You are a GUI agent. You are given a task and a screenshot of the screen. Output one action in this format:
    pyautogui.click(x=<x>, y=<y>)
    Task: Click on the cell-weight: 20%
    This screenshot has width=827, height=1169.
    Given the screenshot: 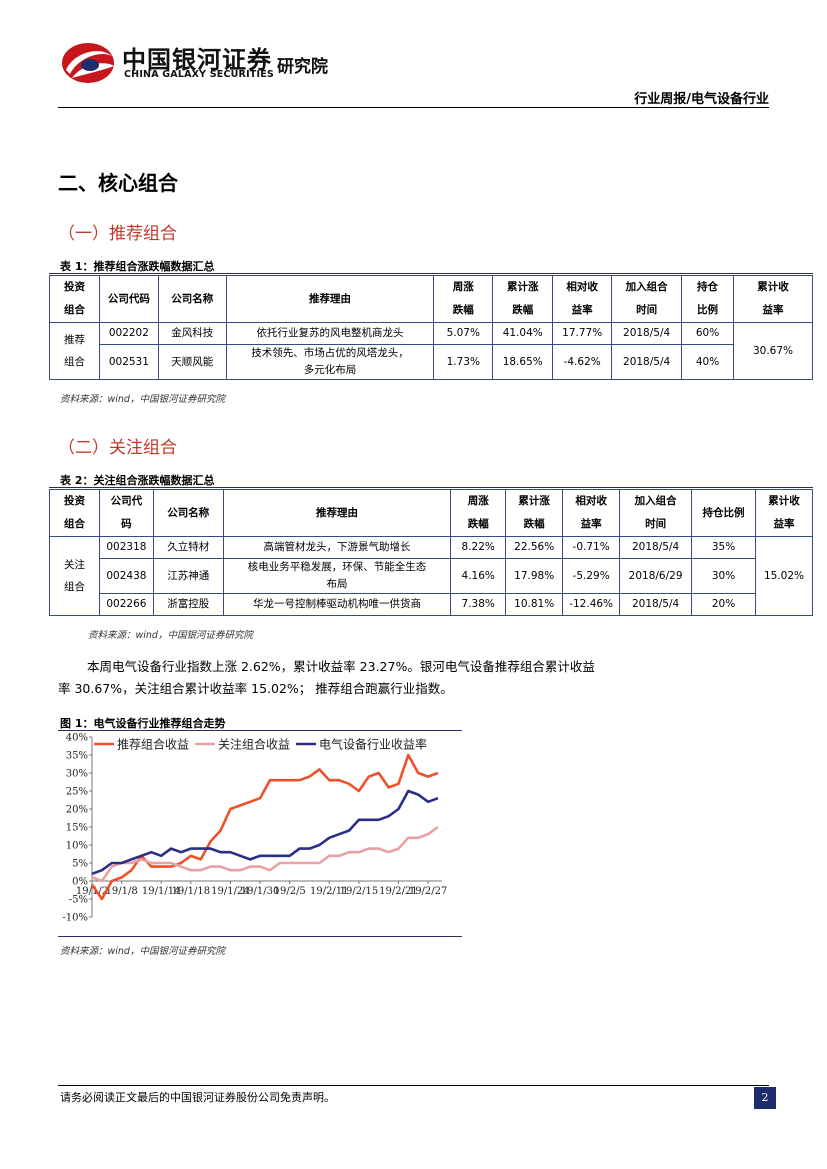 What is the action you would take?
    pyautogui.click(x=723, y=604)
    